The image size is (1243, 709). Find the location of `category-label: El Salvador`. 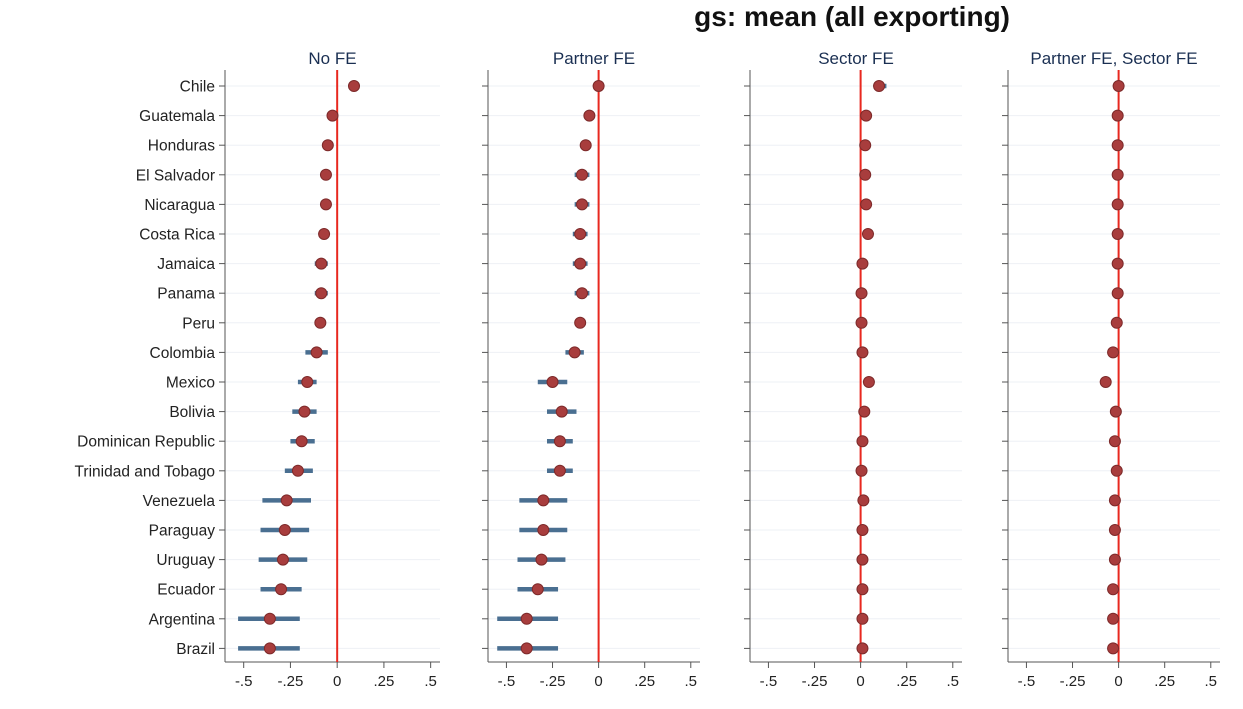

category-label: El Salvador is located at coordinates (175, 175).